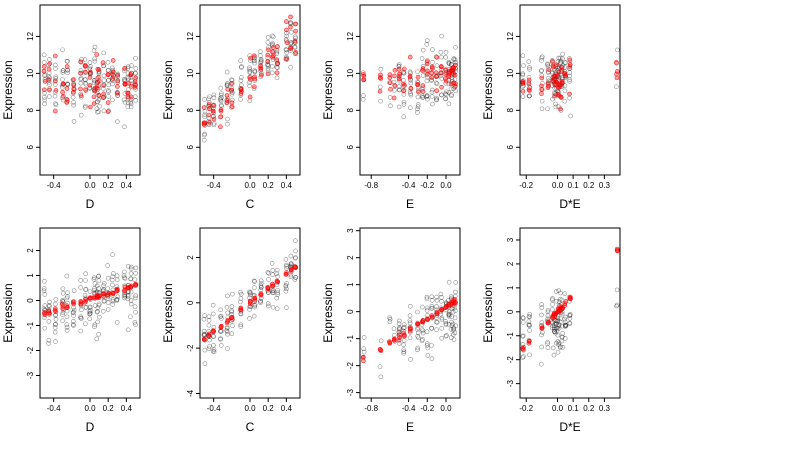 This screenshot has height=450, width=800. I want to click on points-layer, so click(250, 302).